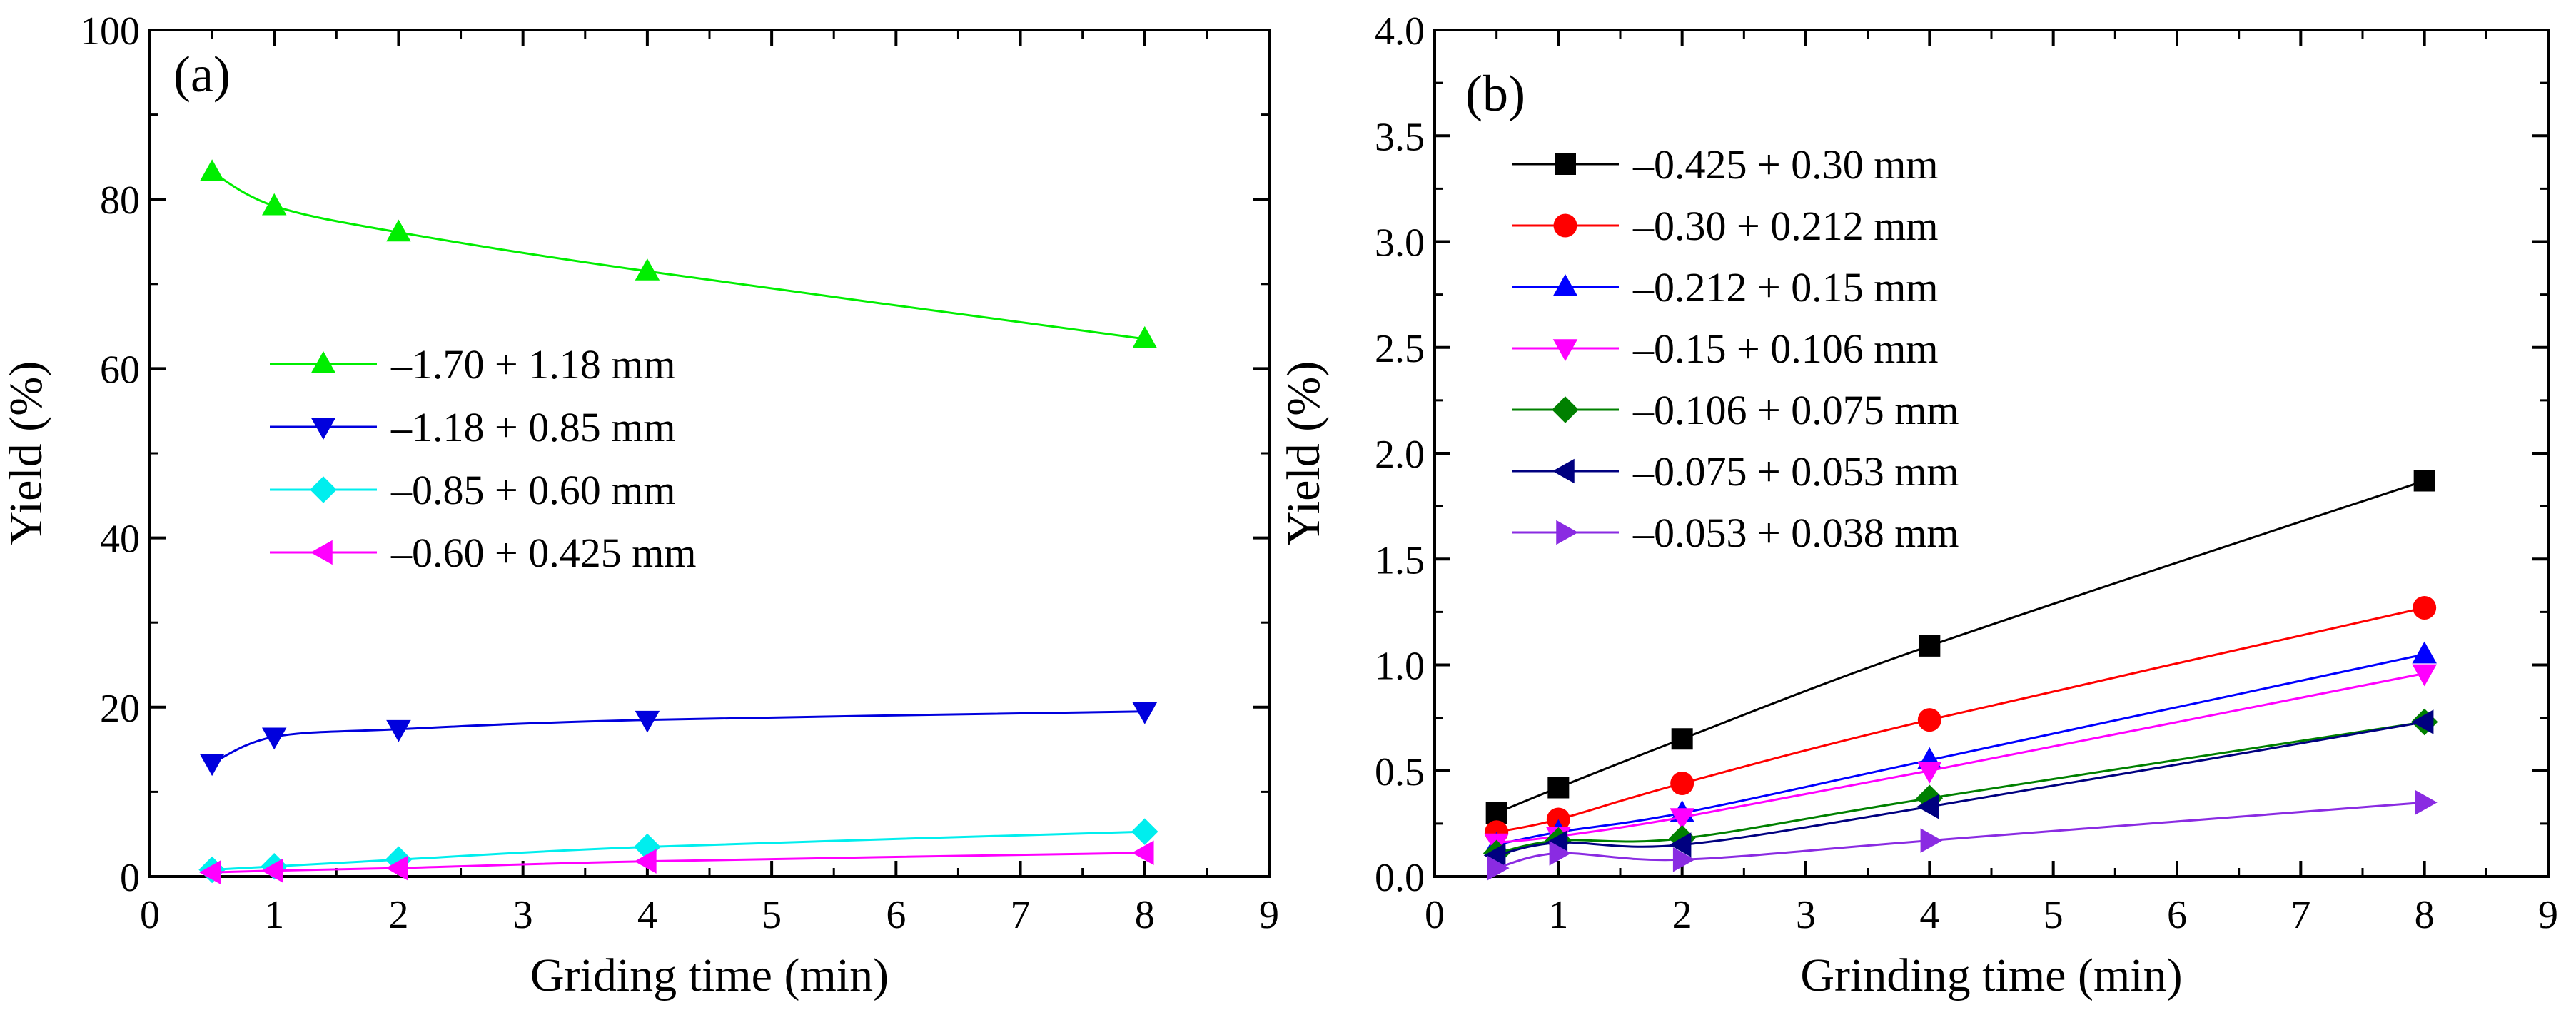 This screenshot has height=1010, width=2576. I want to click on y-tick-label-a: 20, so click(120, 709).